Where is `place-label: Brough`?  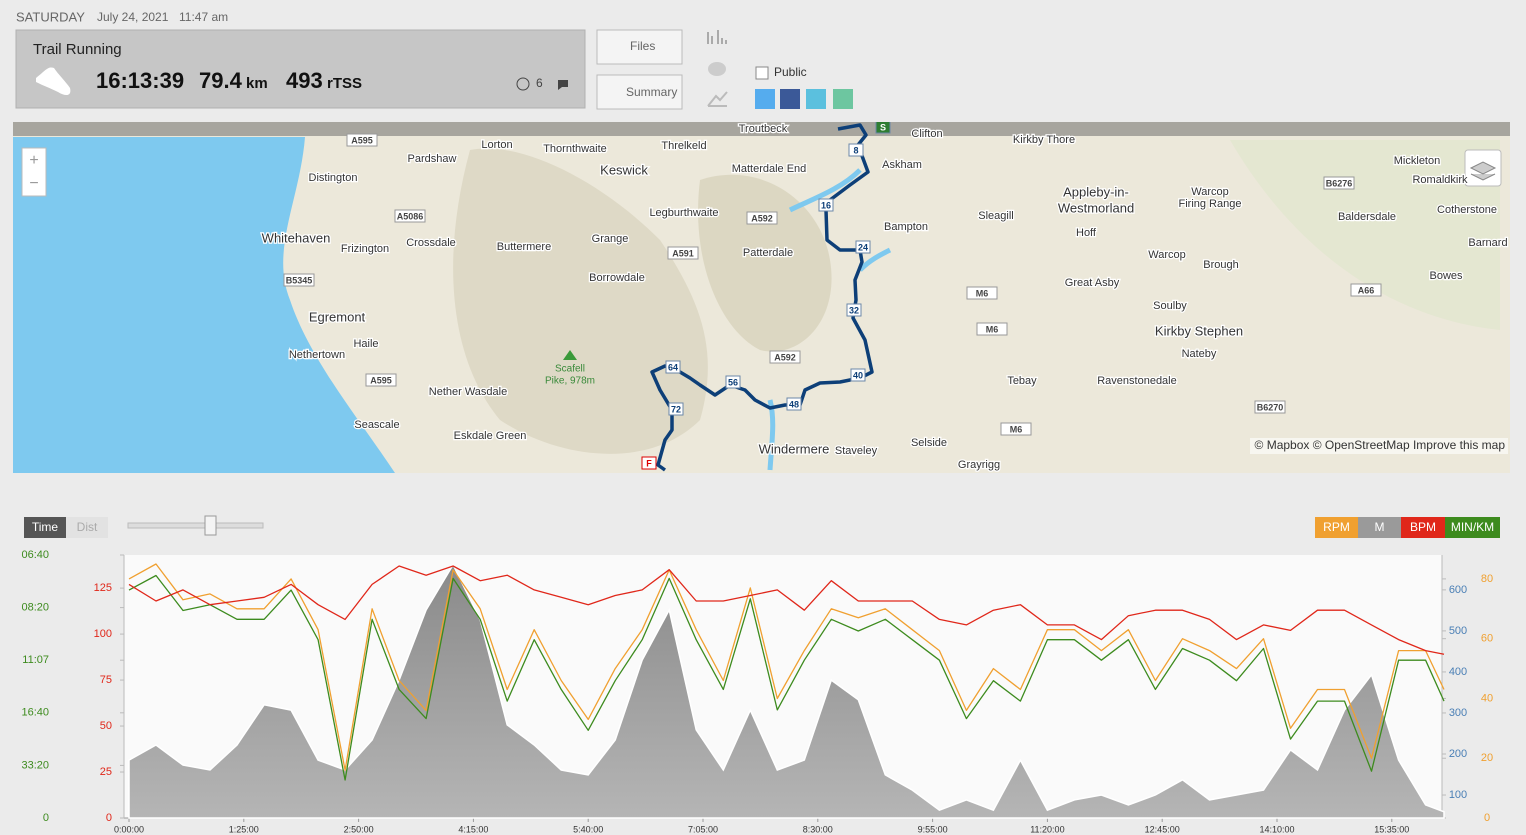 place-label: Brough is located at coordinates (1220, 265).